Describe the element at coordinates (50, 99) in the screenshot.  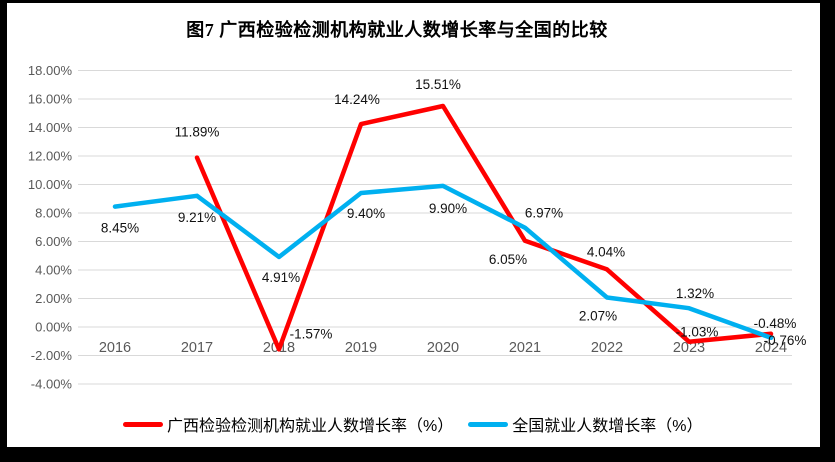
I see `y-tick-label: 16.00%` at that location.